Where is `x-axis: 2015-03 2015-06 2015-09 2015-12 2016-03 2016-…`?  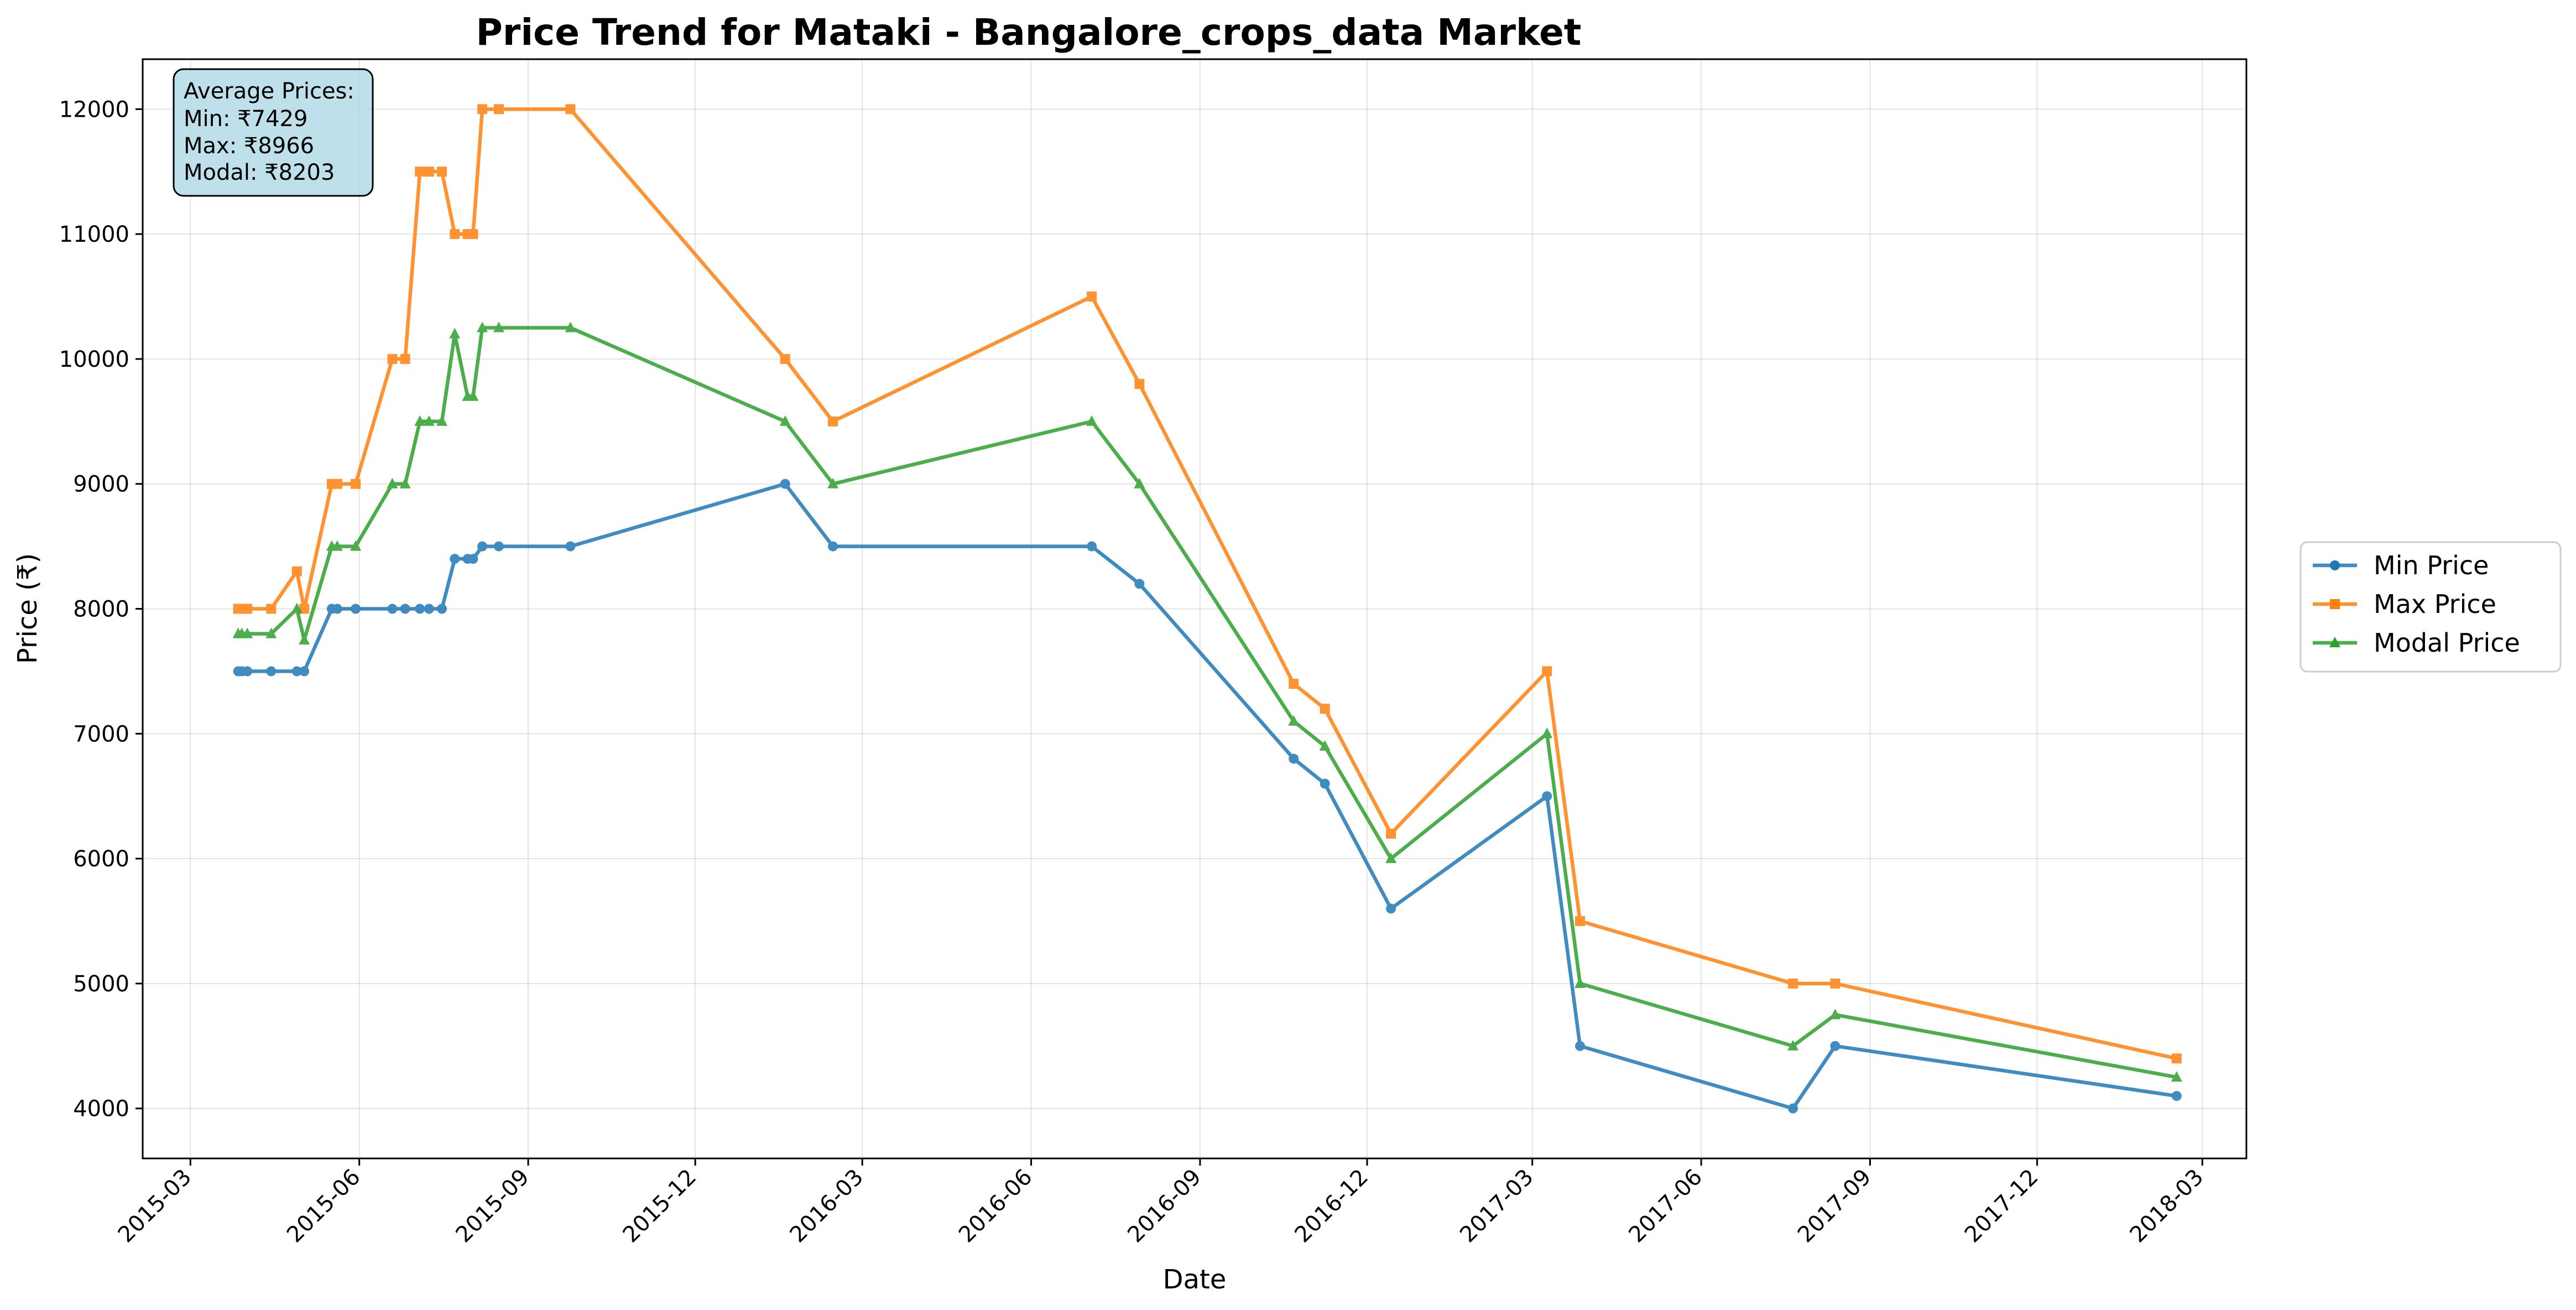 x-axis: 2015-03 2015-06 2015-09 2015-12 2016-03 2016-… is located at coordinates (1160, 1203).